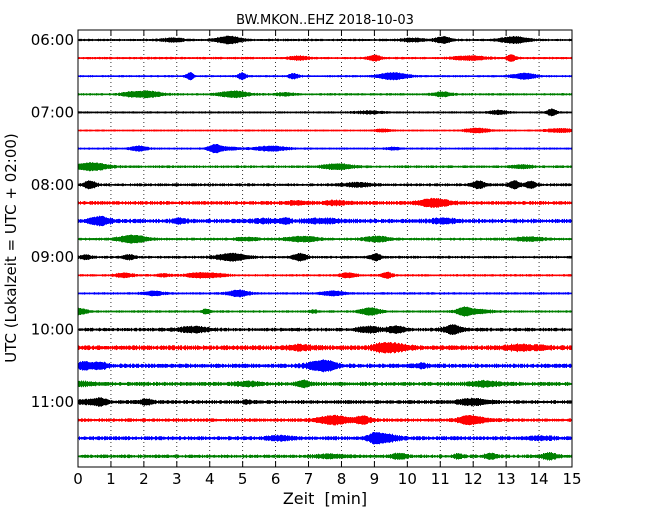 This screenshot has height=520, width=650. I want to click on y-tick-label: 07:00, so click(52, 112).